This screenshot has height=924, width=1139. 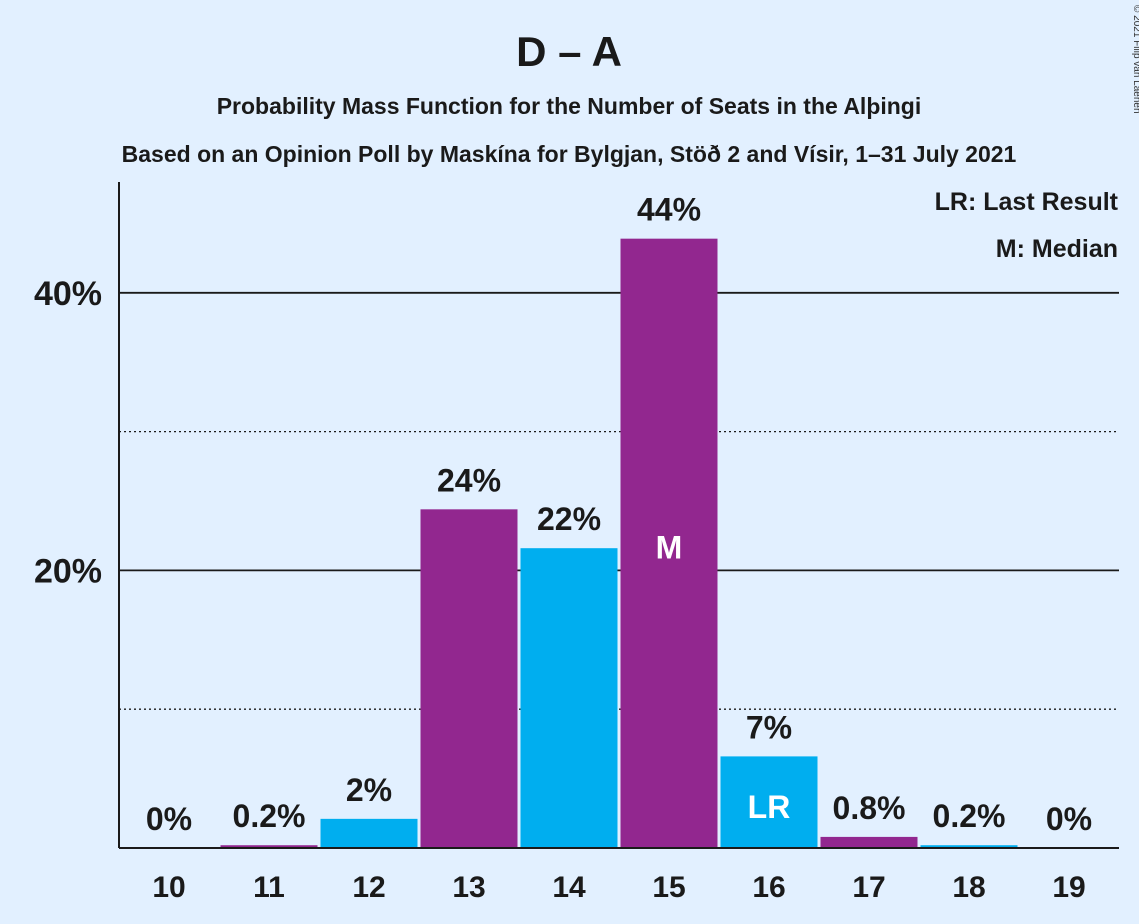 What do you see at coordinates (1135, 59) in the screenshot?
I see `copyright-note: © 2021 Filip van Laenen` at bounding box center [1135, 59].